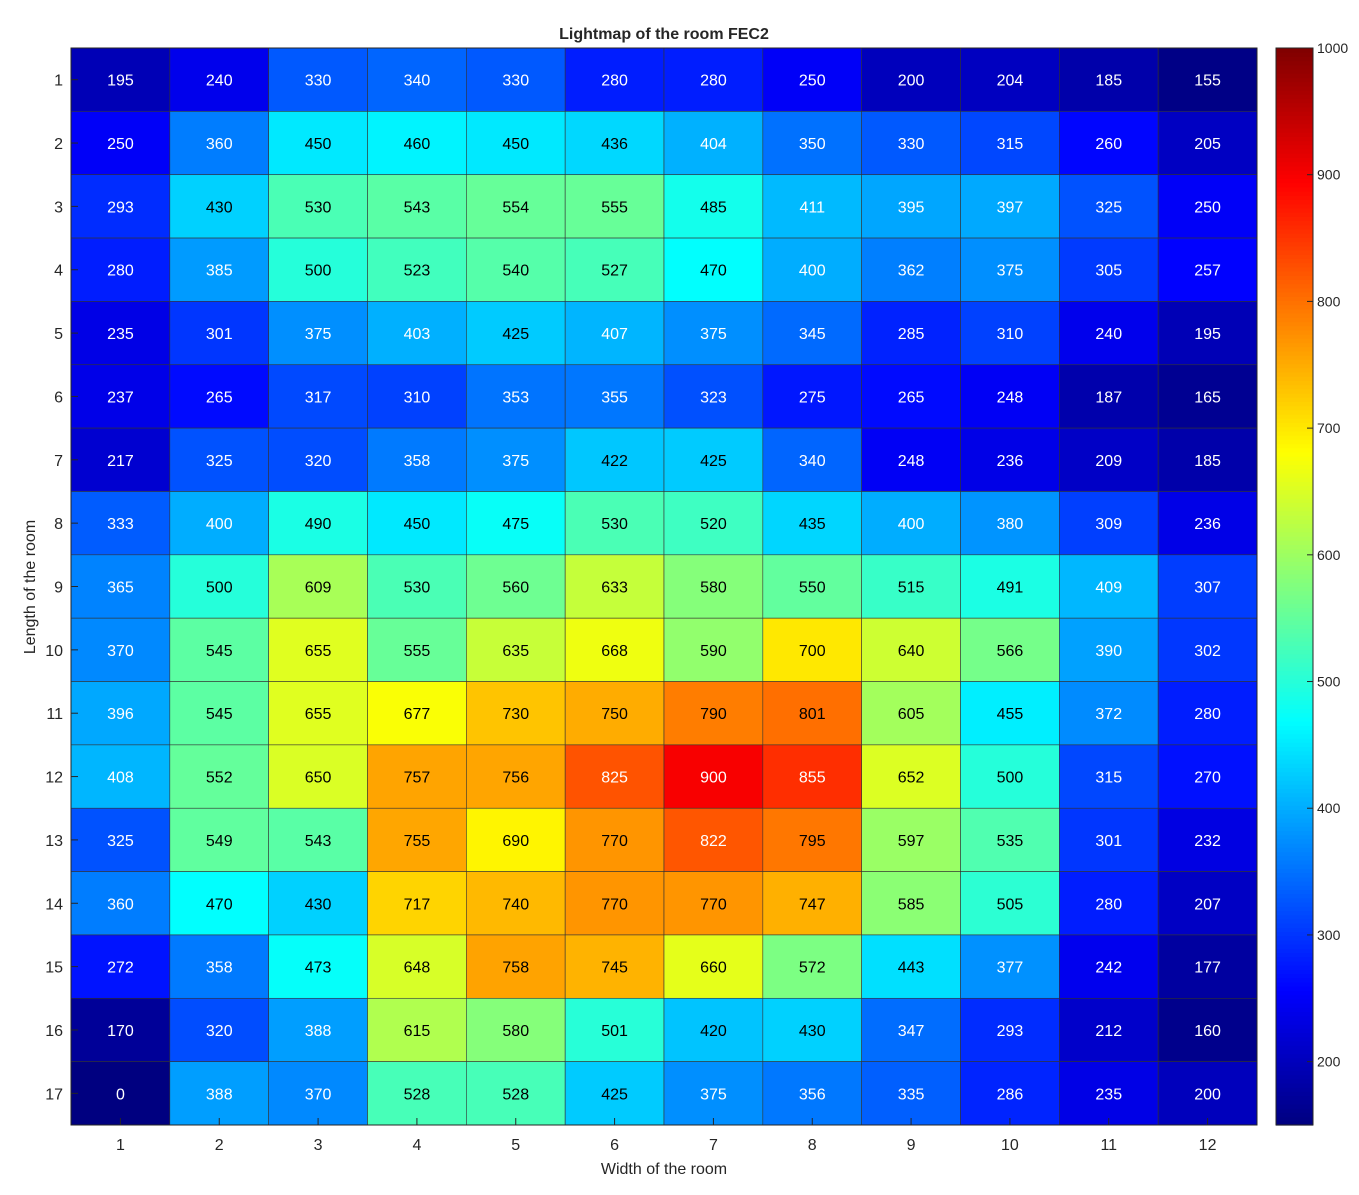  Describe the element at coordinates (1108, 714) in the screenshot. I see `cell-value-label: 372` at that location.